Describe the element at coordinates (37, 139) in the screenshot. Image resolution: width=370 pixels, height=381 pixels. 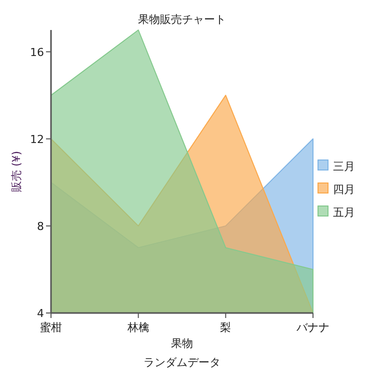
I see `y-tick-label: 12` at that location.